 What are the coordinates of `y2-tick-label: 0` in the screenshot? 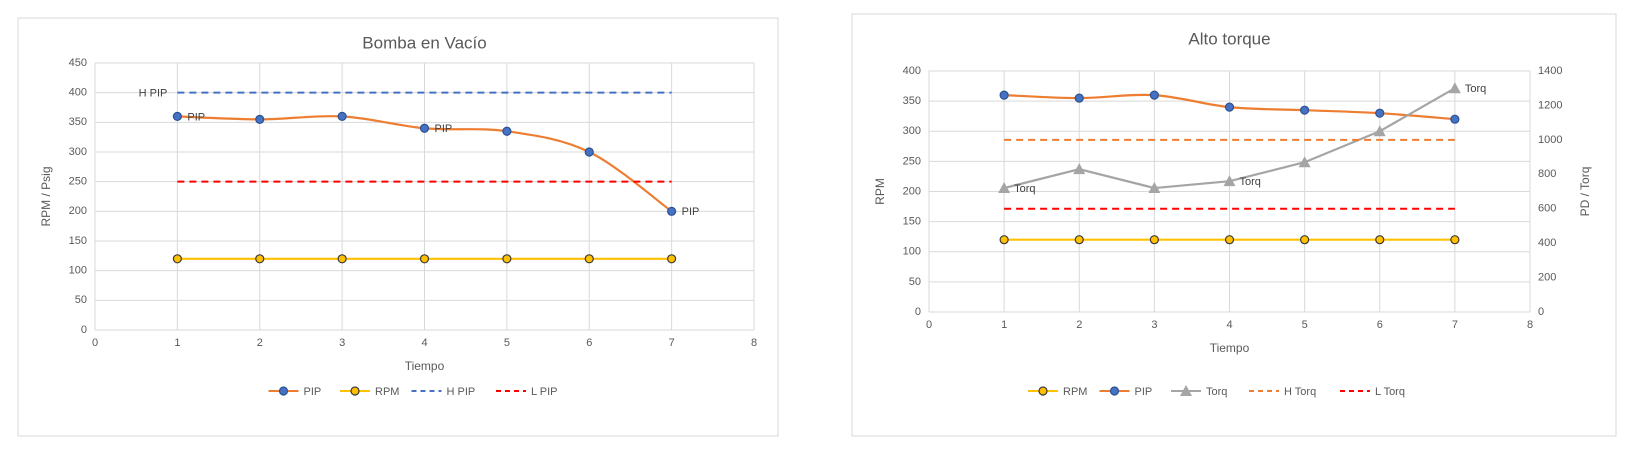 It's located at (1541, 312).